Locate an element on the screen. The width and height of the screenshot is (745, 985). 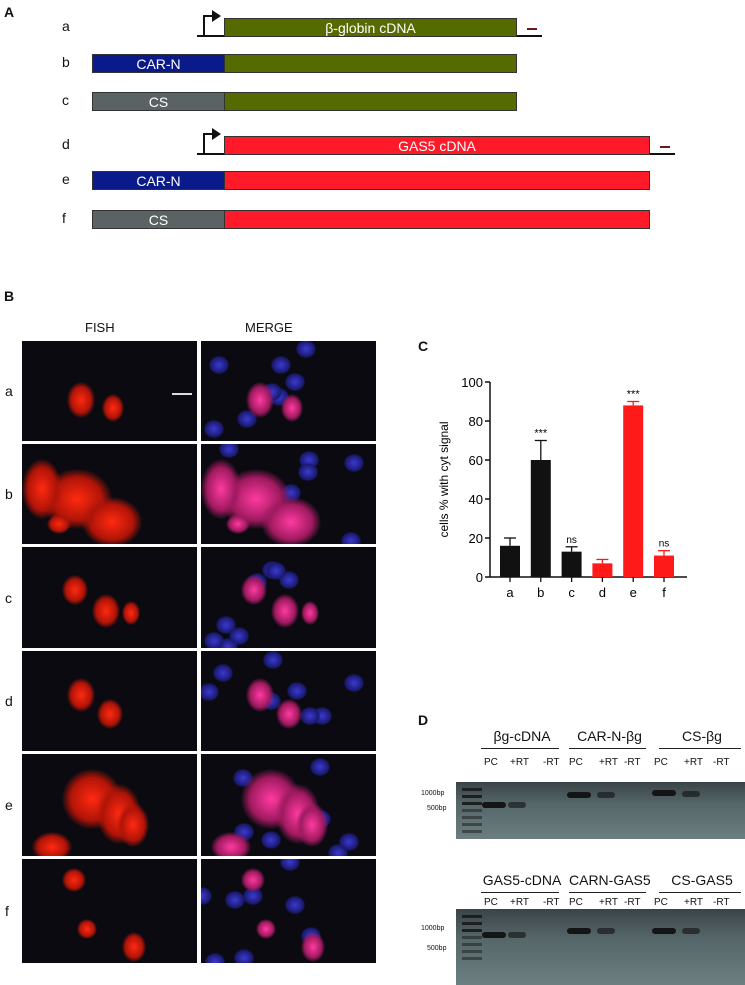
y-tick-label: 40 is located at coordinates (476, 499).